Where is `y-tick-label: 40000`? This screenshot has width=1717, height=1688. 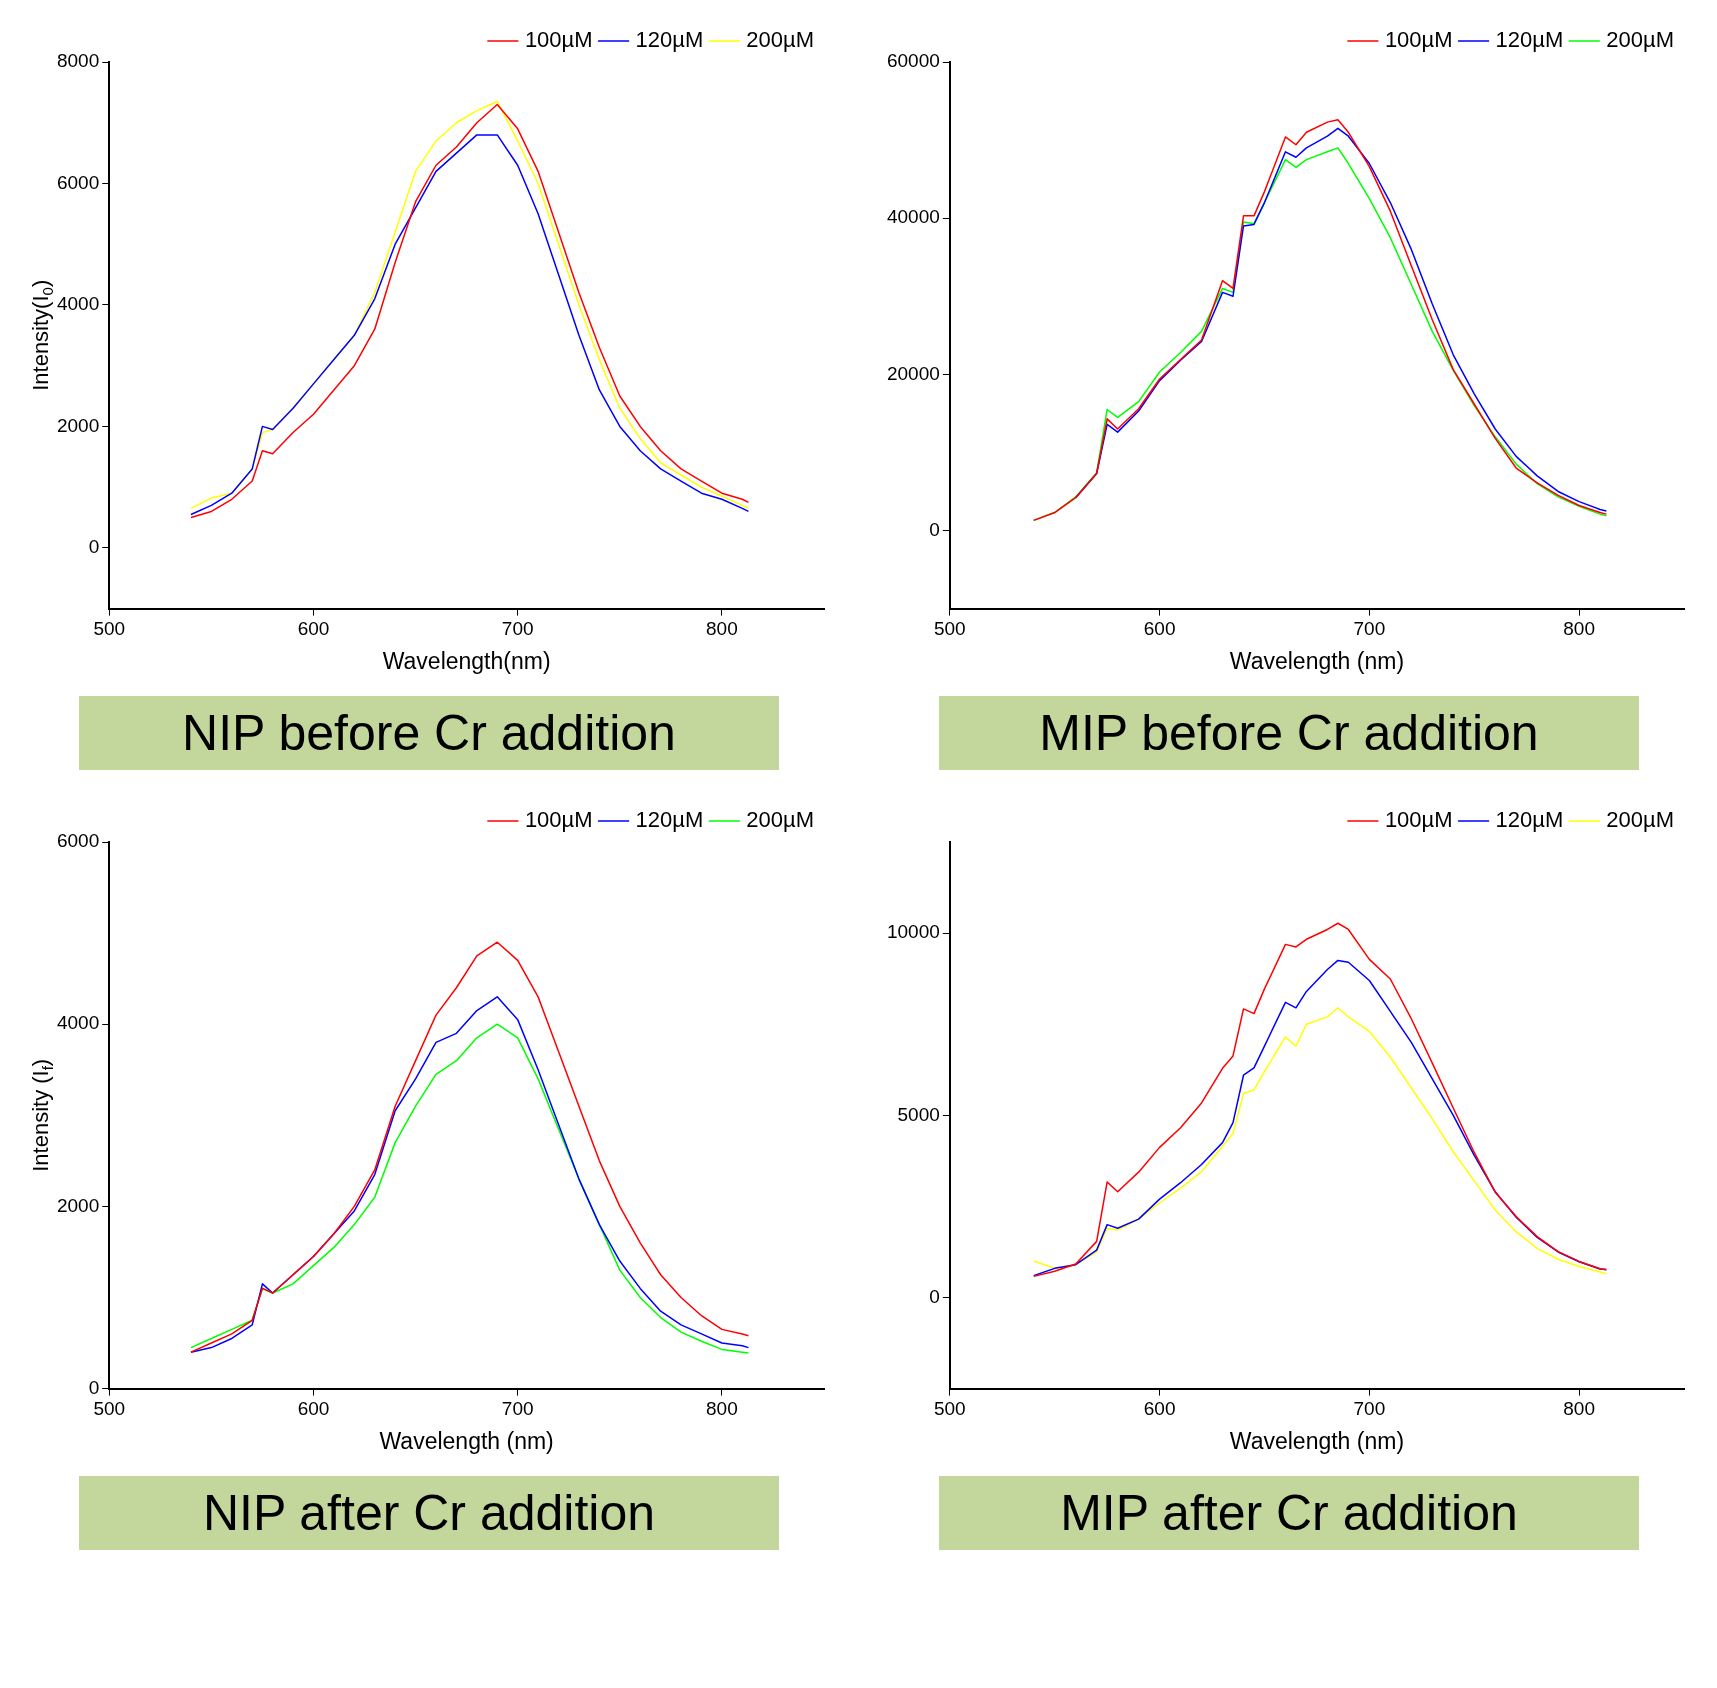
y-tick-label: 40000 is located at coordinates (913, 217).